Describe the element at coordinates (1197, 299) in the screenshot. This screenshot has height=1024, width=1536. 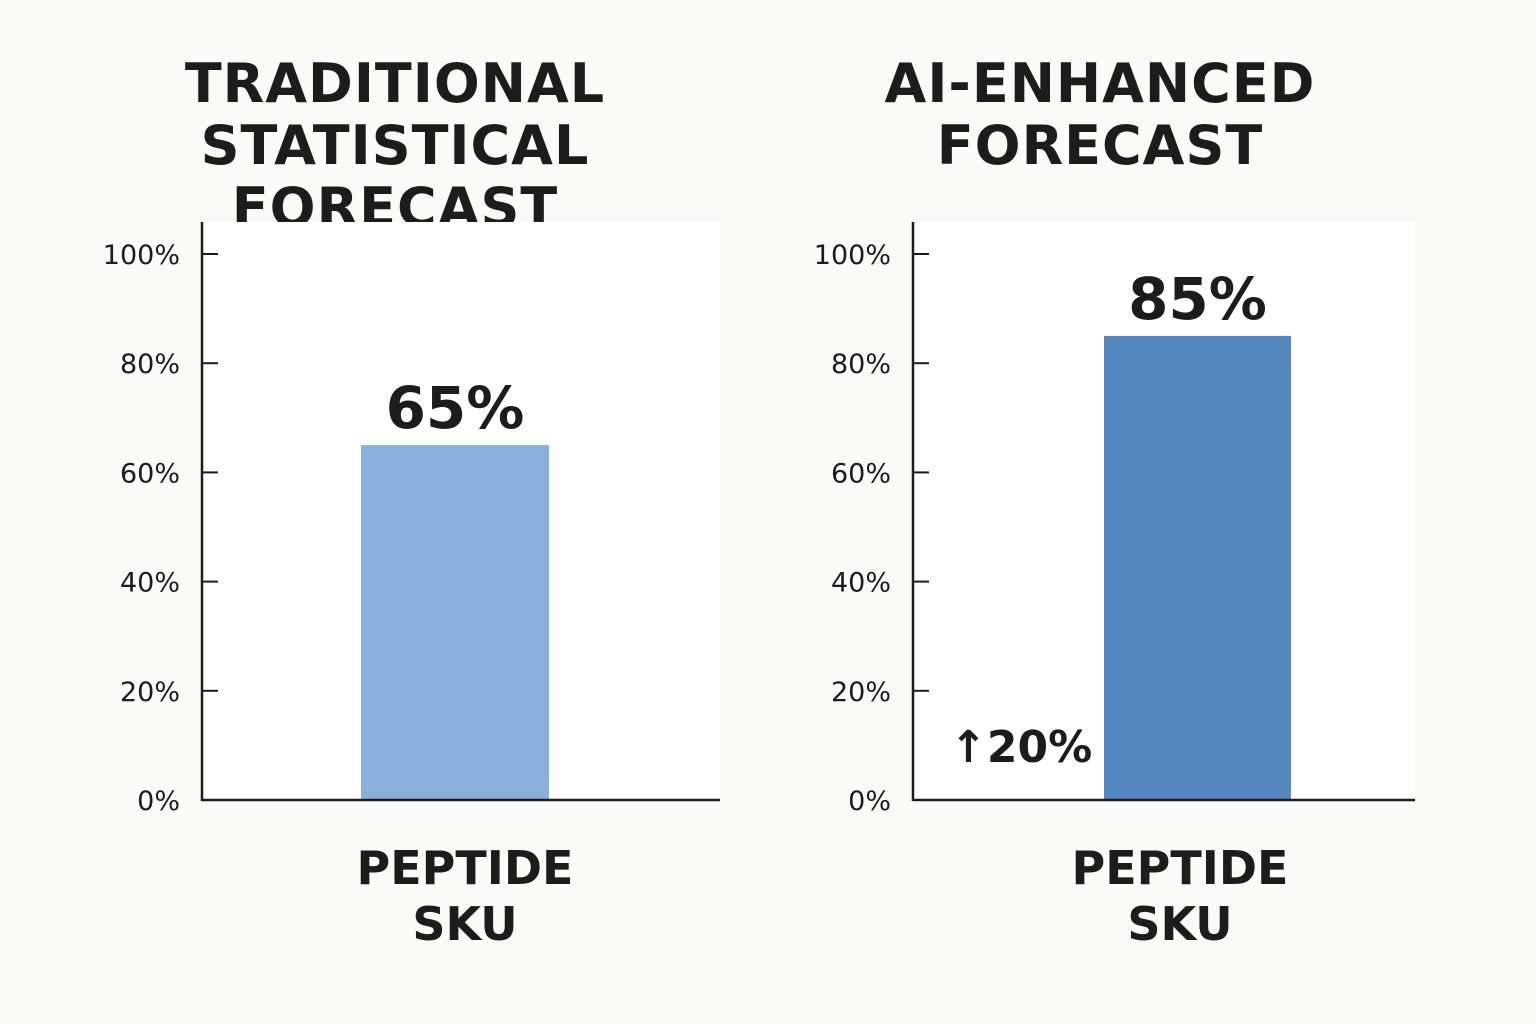
I see `data-label: 85%` at that location.